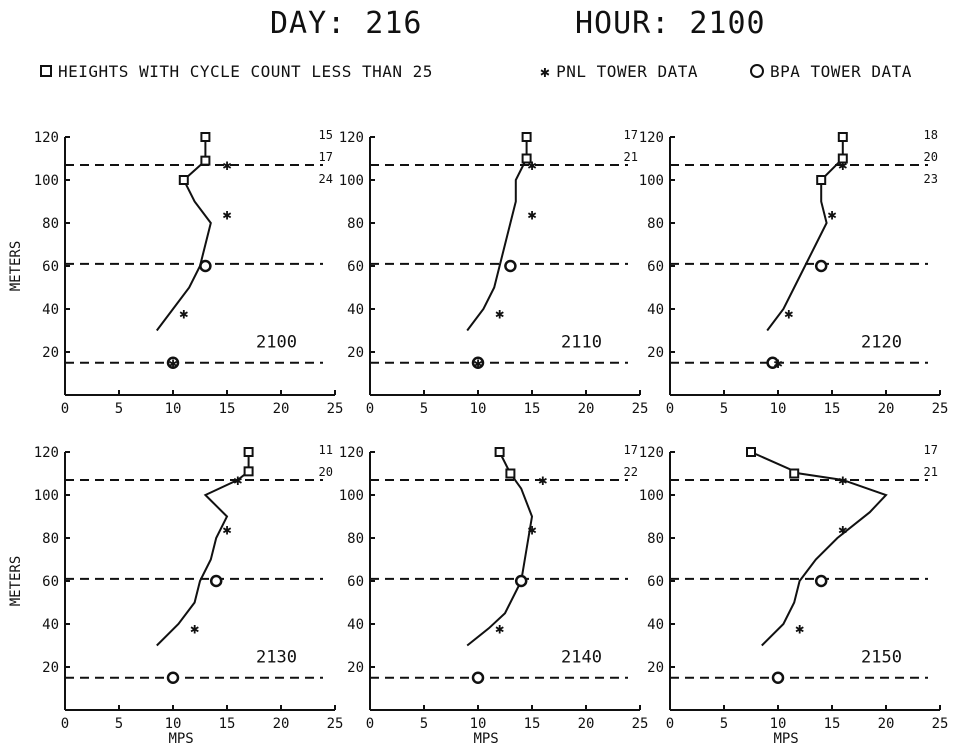 This screenshot has width=961, height=745. I want to click on day-title: DAY: 216, so click(346, 23).